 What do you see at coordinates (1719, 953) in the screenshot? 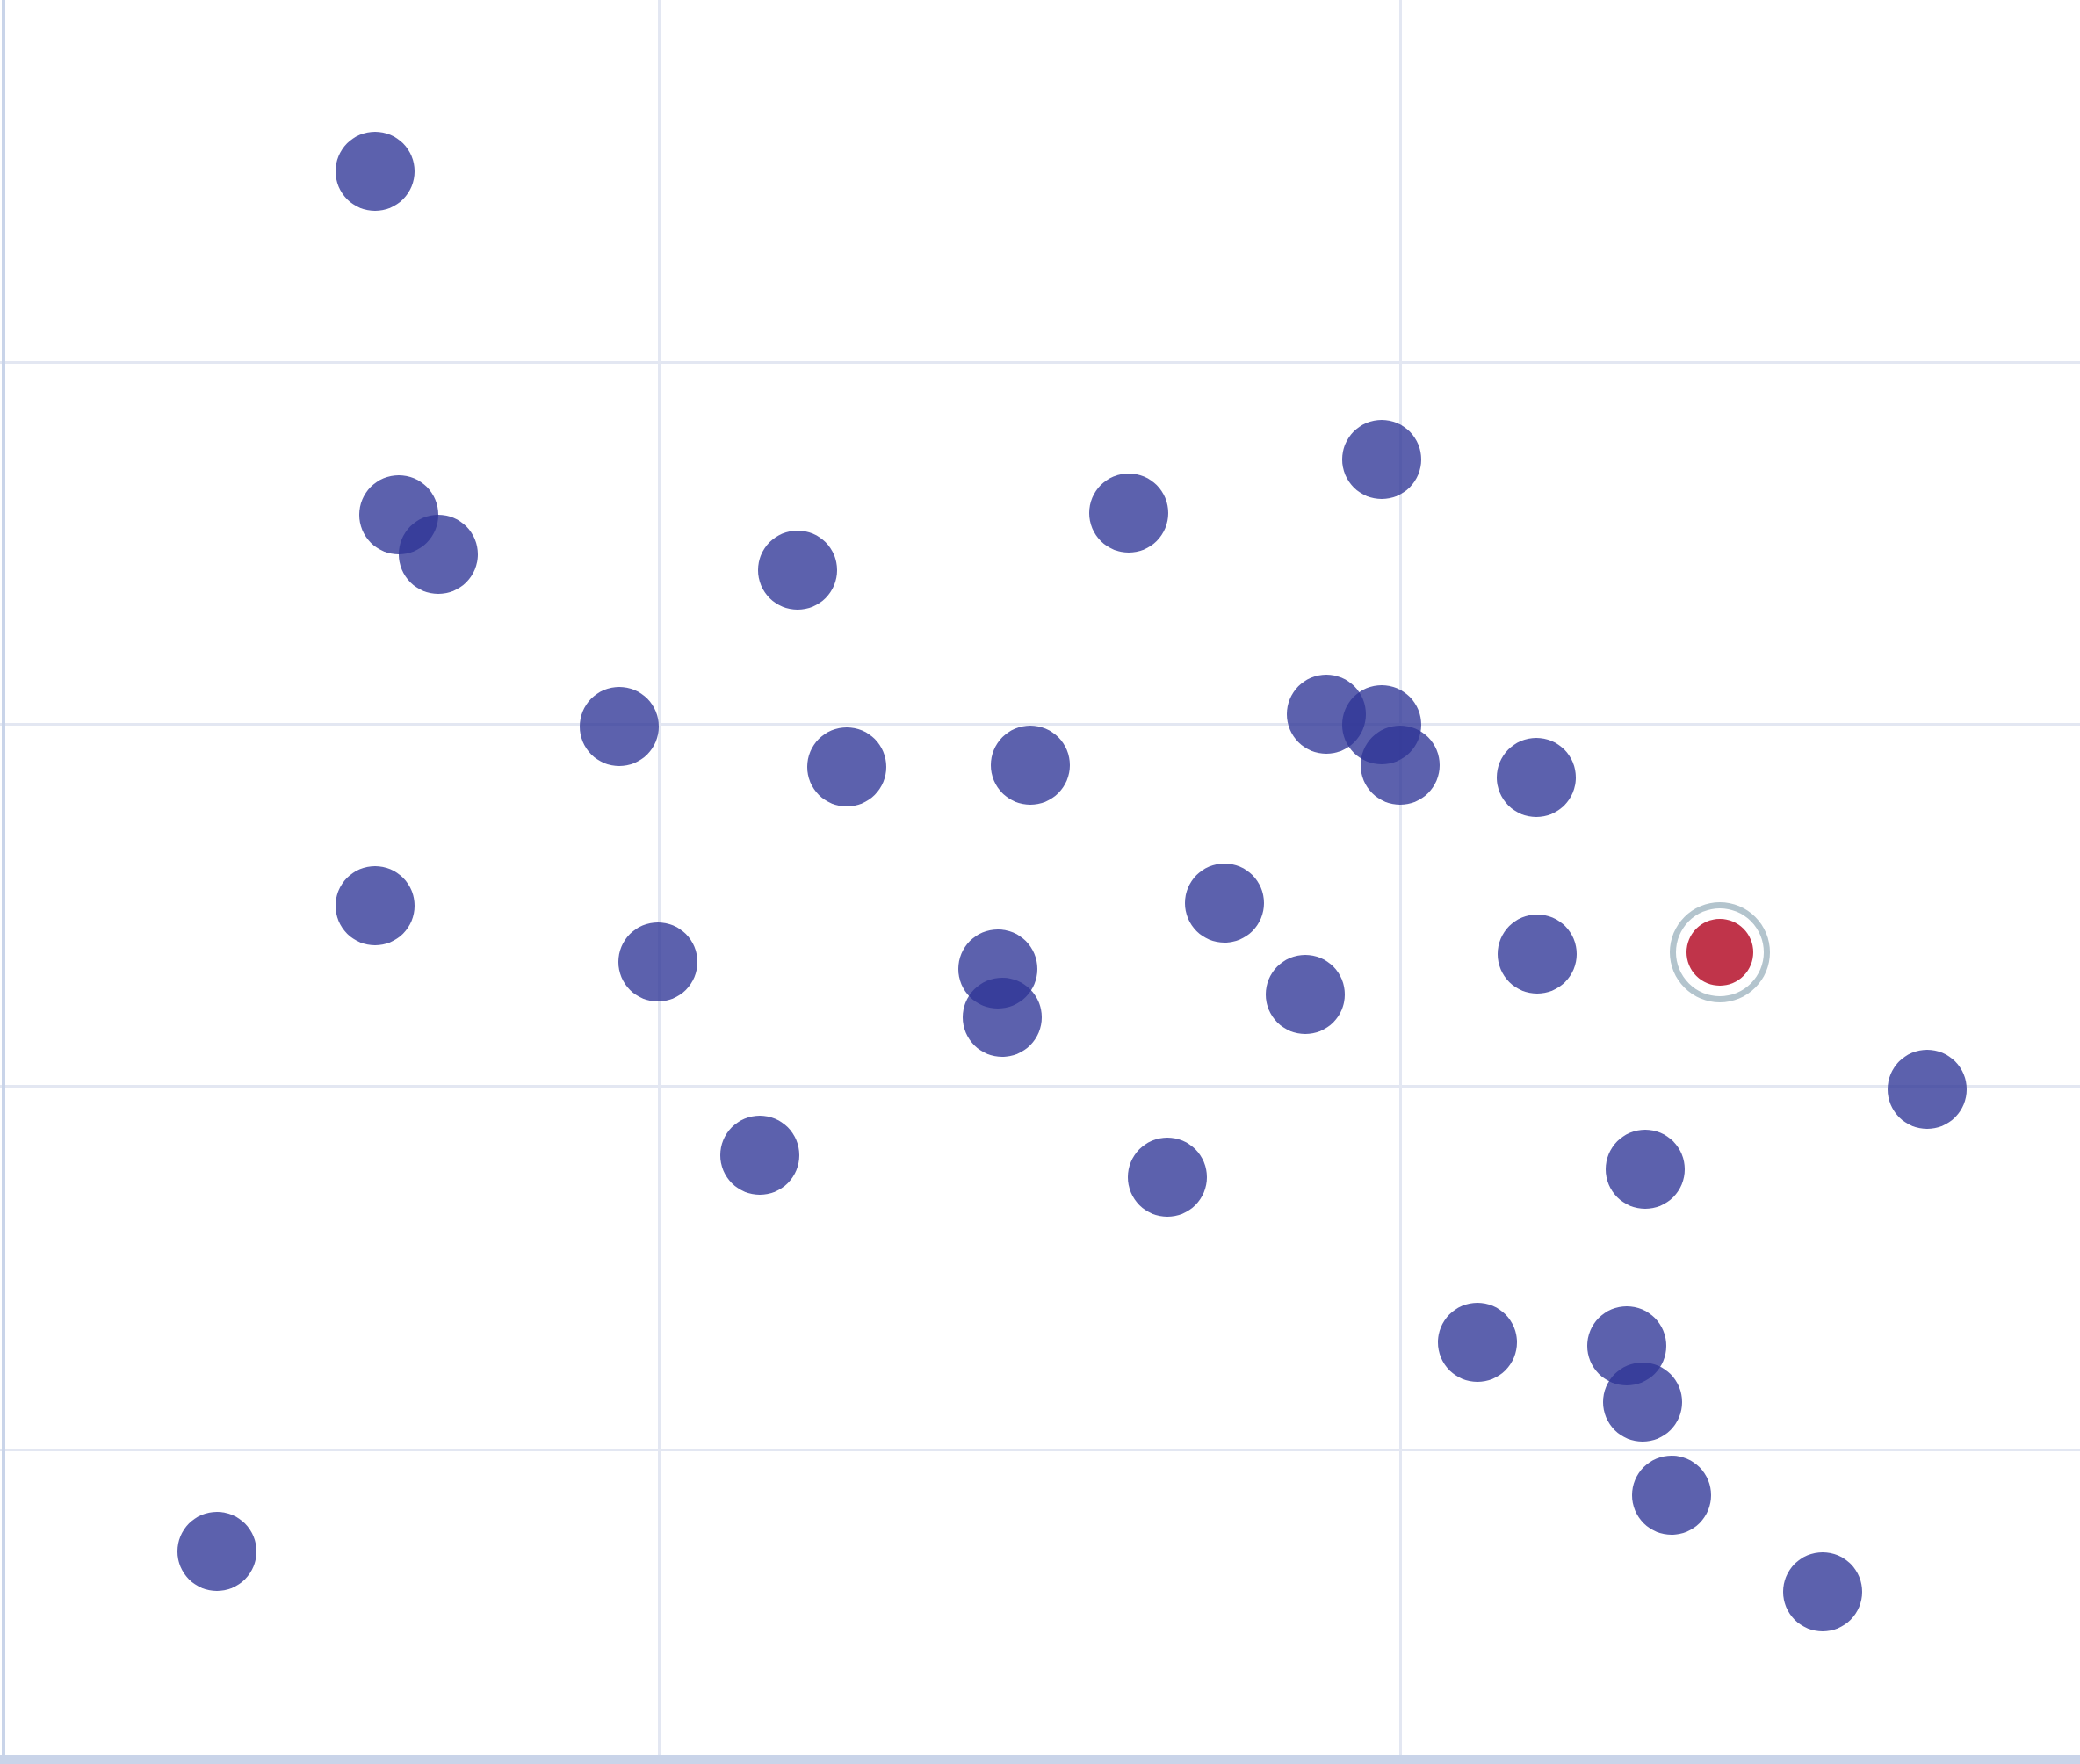
I see `highlighted-data-point` at bounding box center [1719, 953].